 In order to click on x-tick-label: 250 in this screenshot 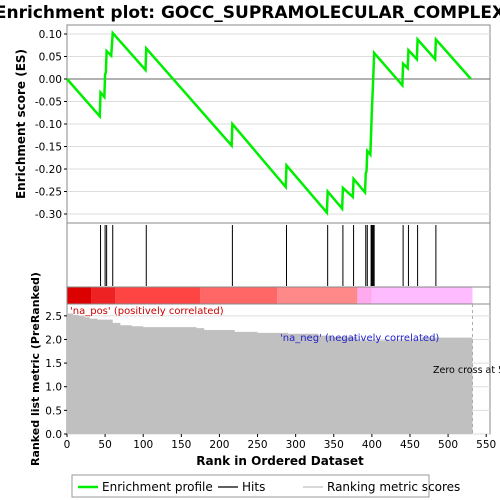, I will do `click(258, 445)`.